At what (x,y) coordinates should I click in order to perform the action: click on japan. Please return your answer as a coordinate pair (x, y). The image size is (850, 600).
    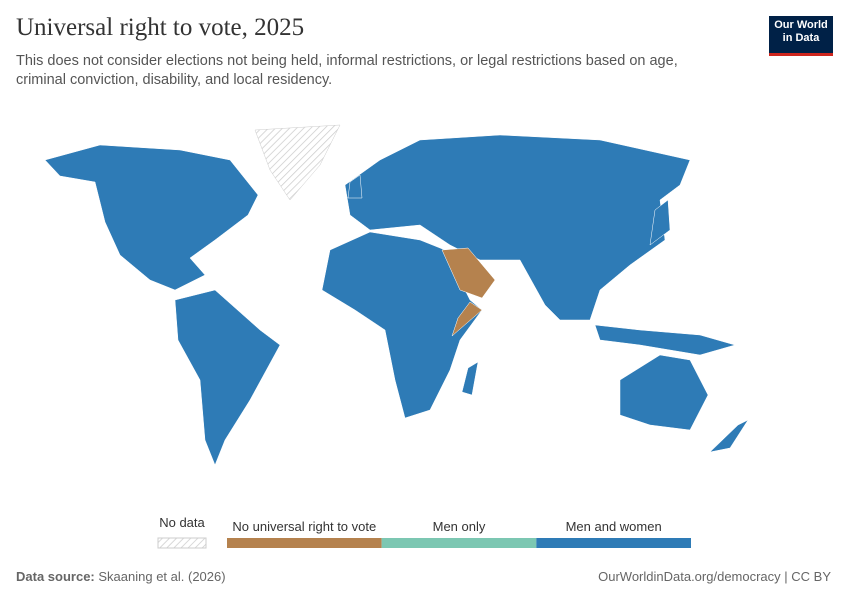
    Looking at the image, I should click on (660, 222).